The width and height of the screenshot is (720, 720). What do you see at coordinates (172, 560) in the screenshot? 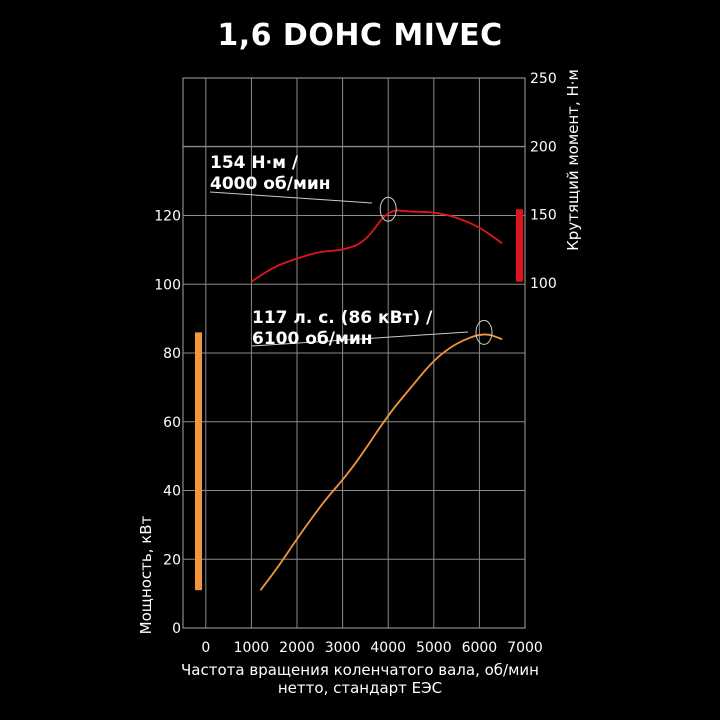
I see `y-left-tick-label: 20` at bounding box center [172, 560].